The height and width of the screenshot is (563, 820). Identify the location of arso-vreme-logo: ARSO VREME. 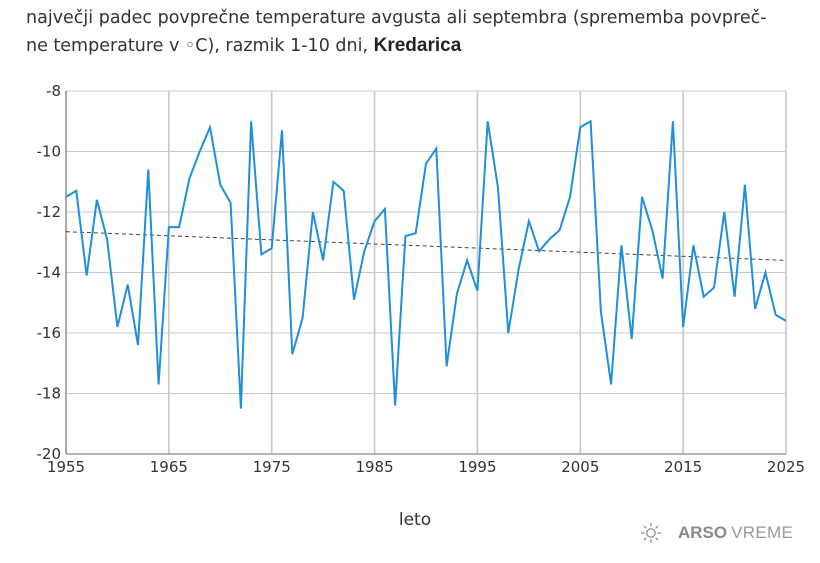
(716, 533).